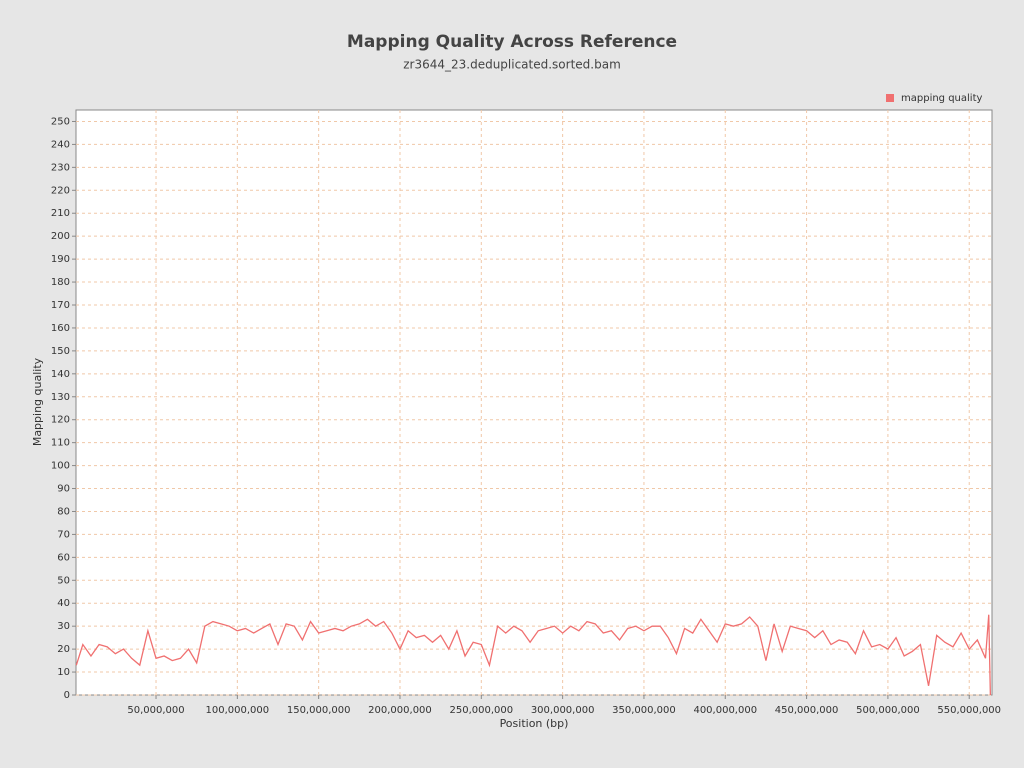 This screenshot has height=768, width=1024. What do you see at coordinates (63, 534) in the screenshot?
I see `y-tick-label: 70` at bounding box center [63, 534].